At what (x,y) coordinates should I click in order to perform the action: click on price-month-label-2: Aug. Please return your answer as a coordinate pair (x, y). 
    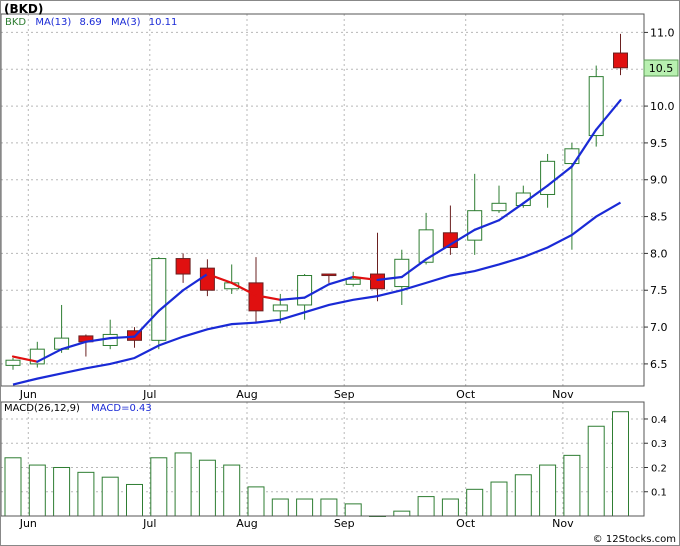
    Looking at the image, I should click on (246, 394).